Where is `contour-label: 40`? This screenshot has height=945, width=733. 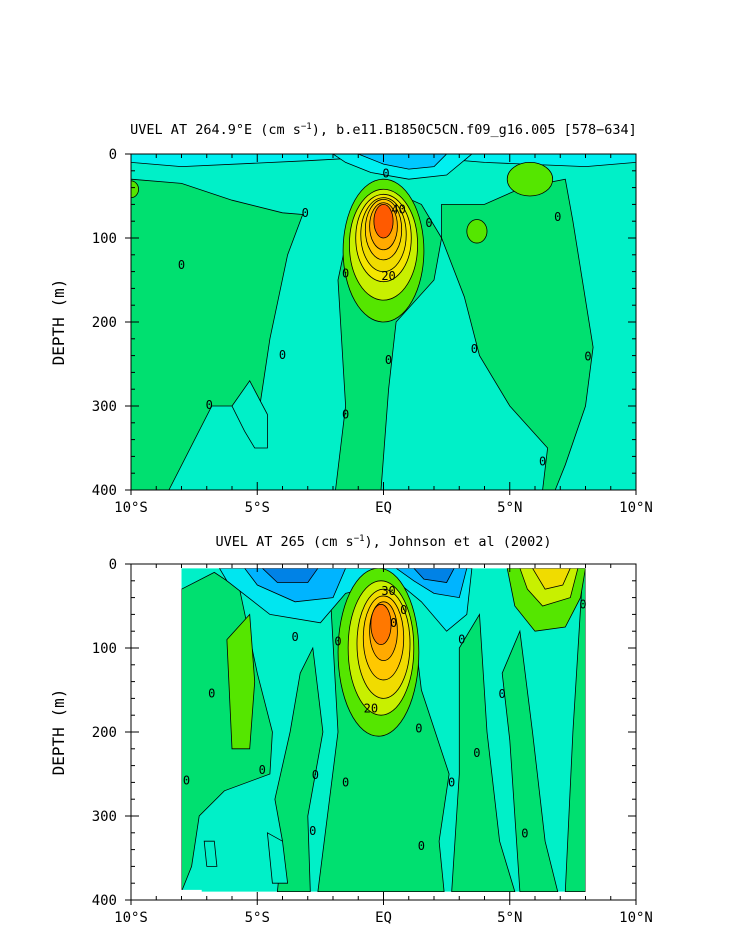
contour-label: 40 is located at coordinates (398, 209).